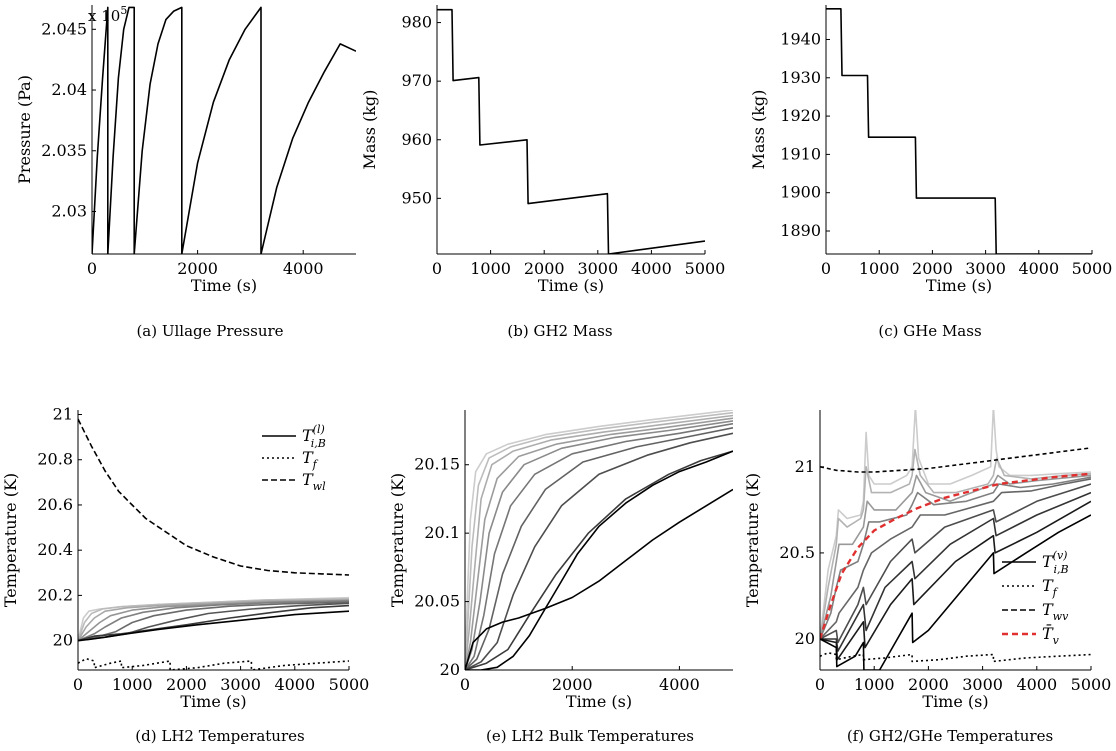 This screenshot has width=1116, height=751. What do you see at coordinates (78, 684) in the screenshot?
I see `x-tick-label-d-0: 0` at bounding box center [78, 684].